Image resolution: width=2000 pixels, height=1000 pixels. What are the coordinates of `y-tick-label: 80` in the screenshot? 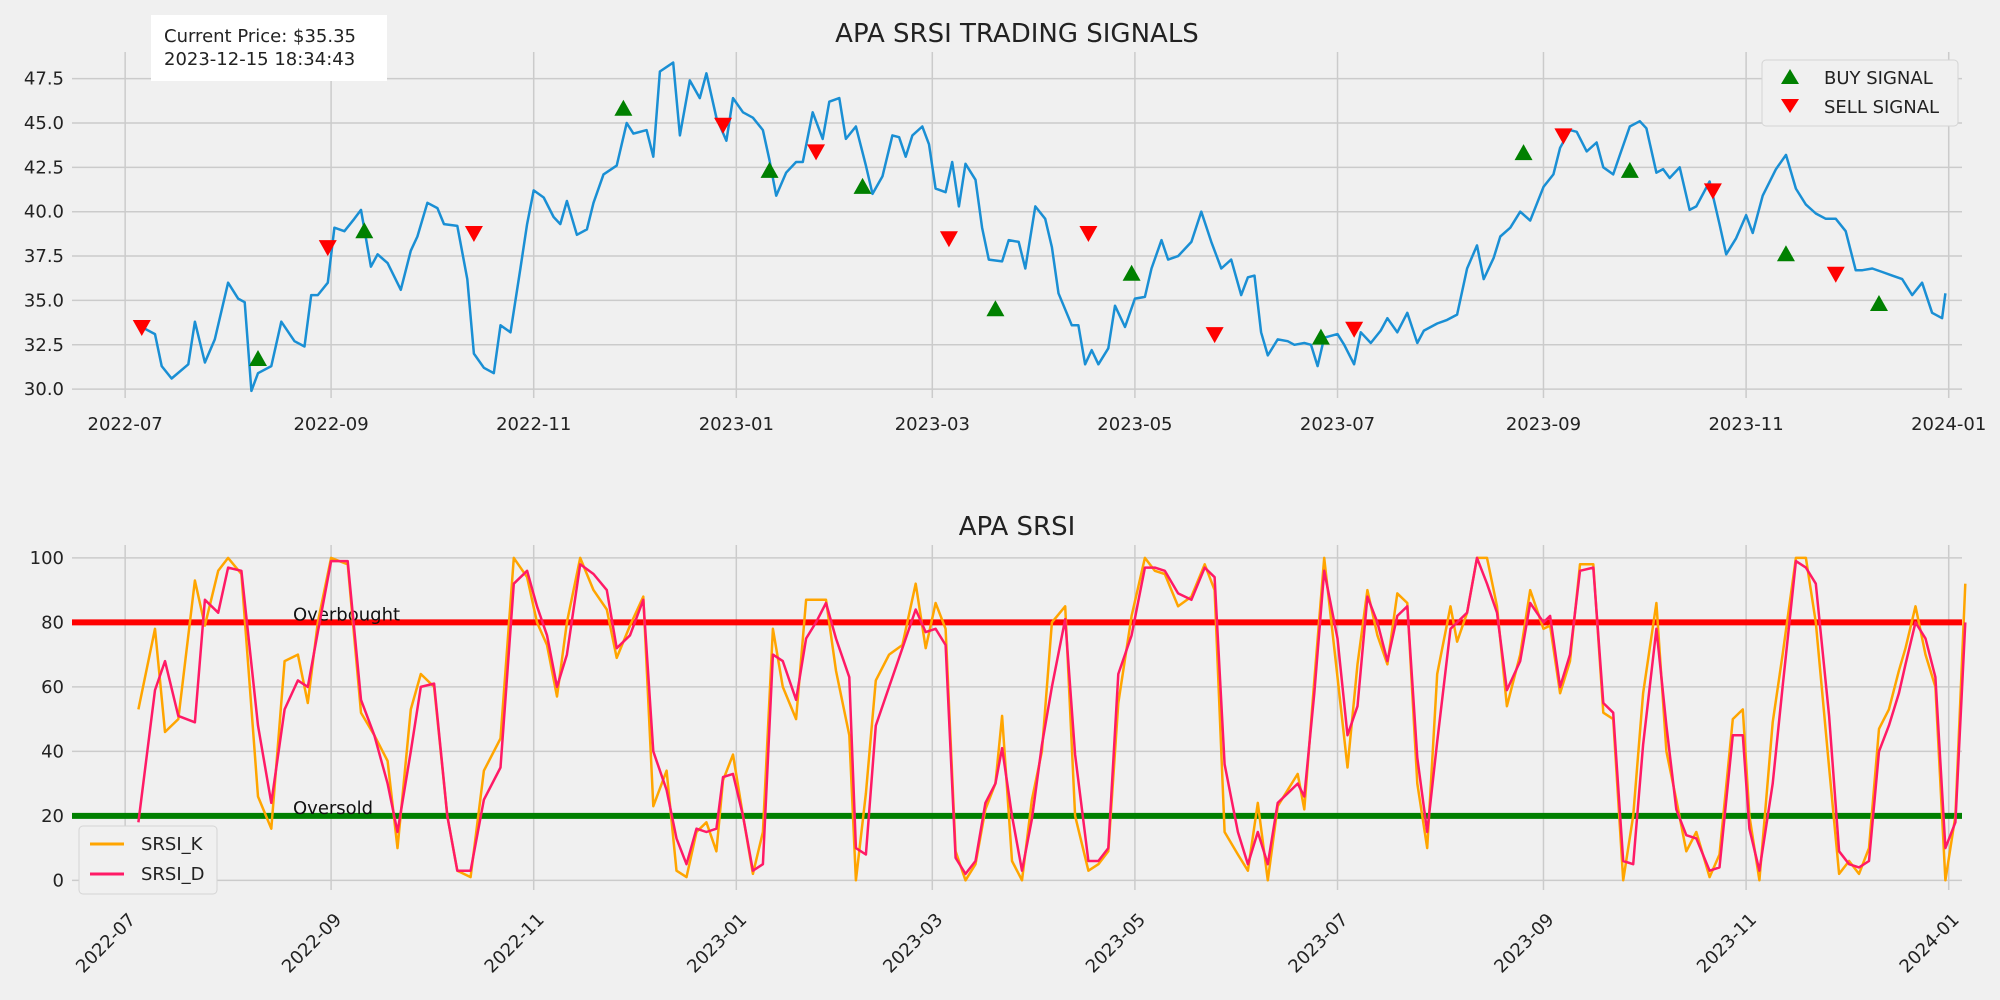 It's located at (52, 622).